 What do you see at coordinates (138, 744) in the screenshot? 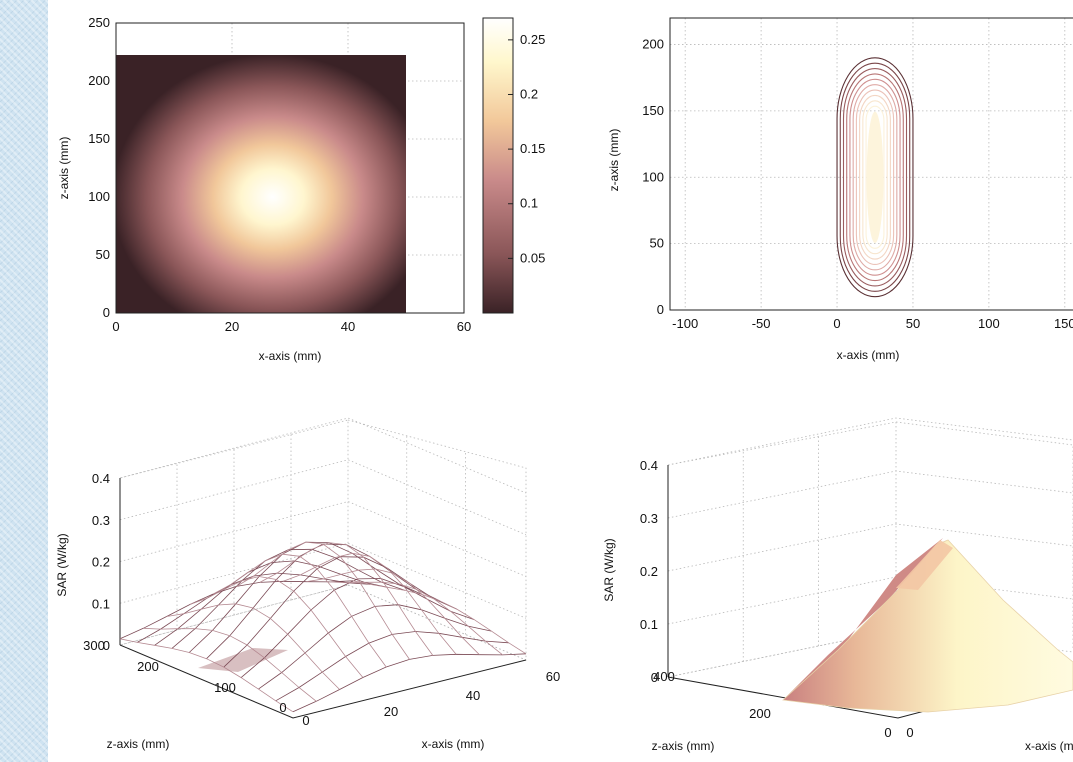
I see `mesh-y-label: z-axis (mm)` at bounding box center [138, 744].